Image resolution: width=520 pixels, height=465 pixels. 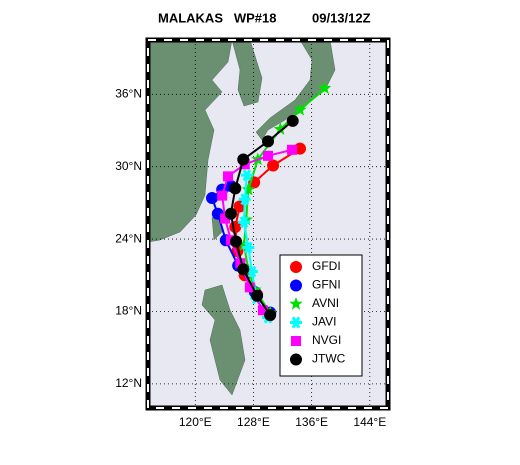 I want to click on legend-label: GFNI, so click(x=326, y=285).